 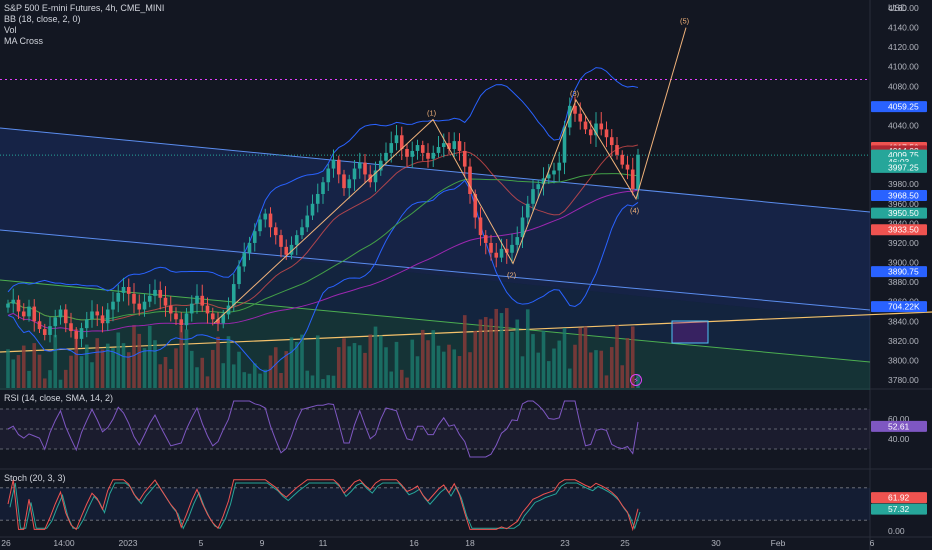 What do you see at coordinates (435, 170) in the screenshot?
I see `channel-top-line` at bounding box center [435, 170].